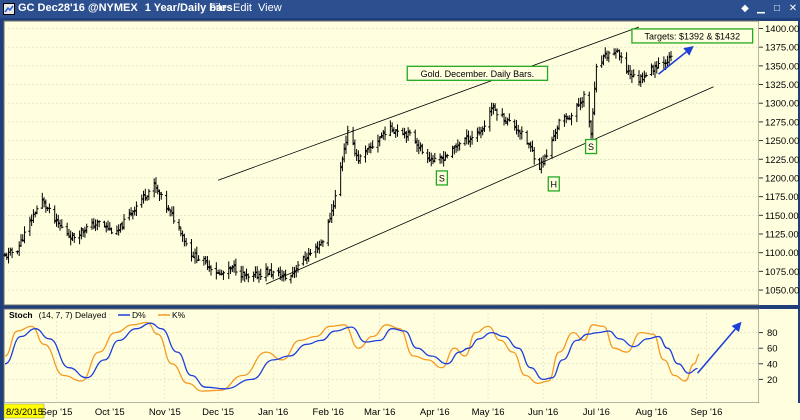  I want to click on menu-edit: Edit, so click(242, 8).